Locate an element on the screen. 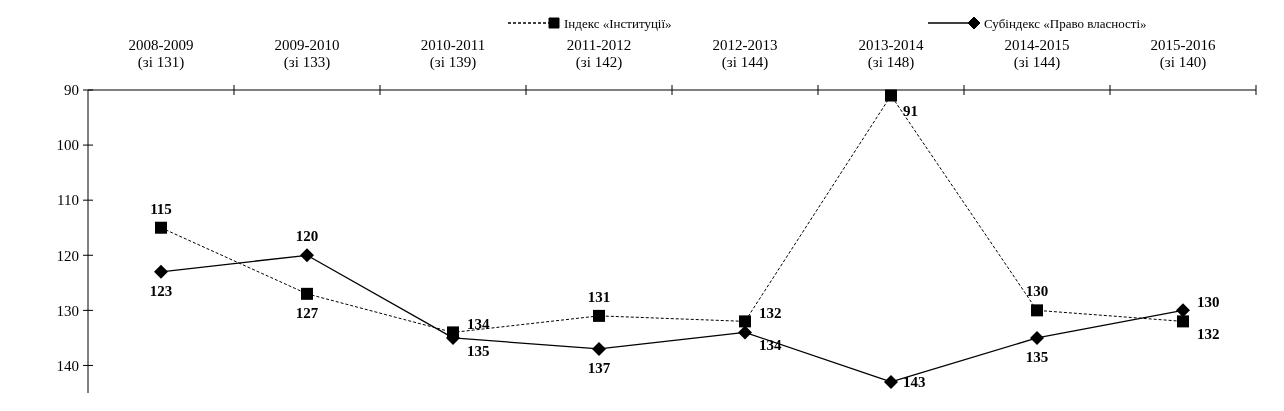 This screenshot has width=1284, height=411. data-label: 127 is located at coordinates (307, 312).